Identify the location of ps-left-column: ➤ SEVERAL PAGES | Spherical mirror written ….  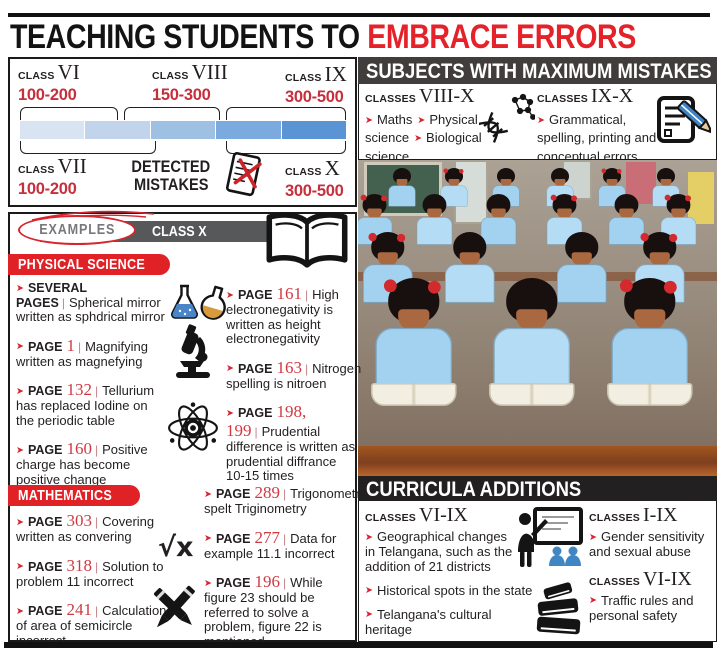
(92, 389).